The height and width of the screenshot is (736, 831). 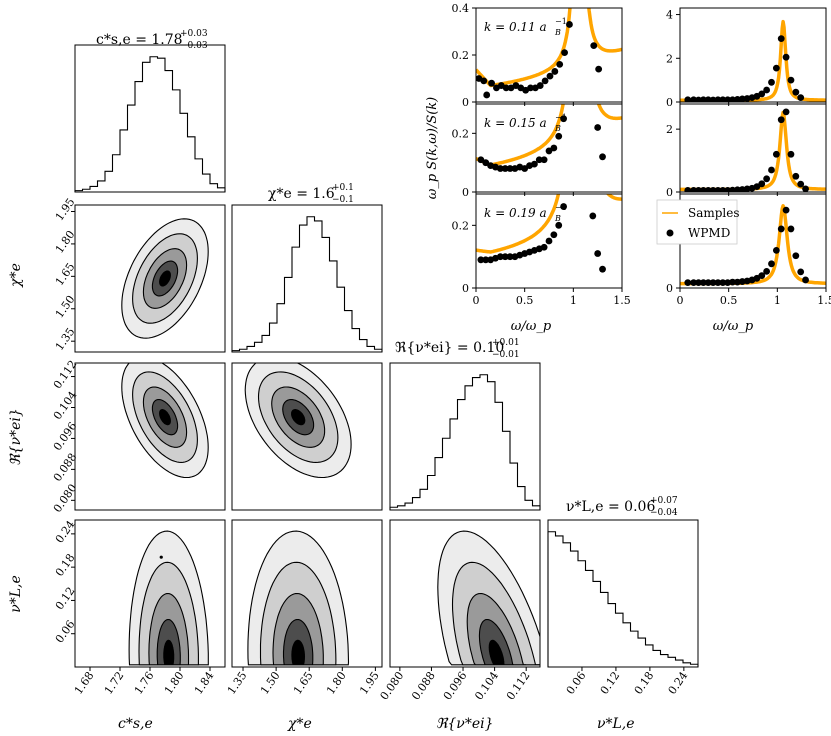 I want to click on contour-panel-chi-nu, so click(x=307, y=436).